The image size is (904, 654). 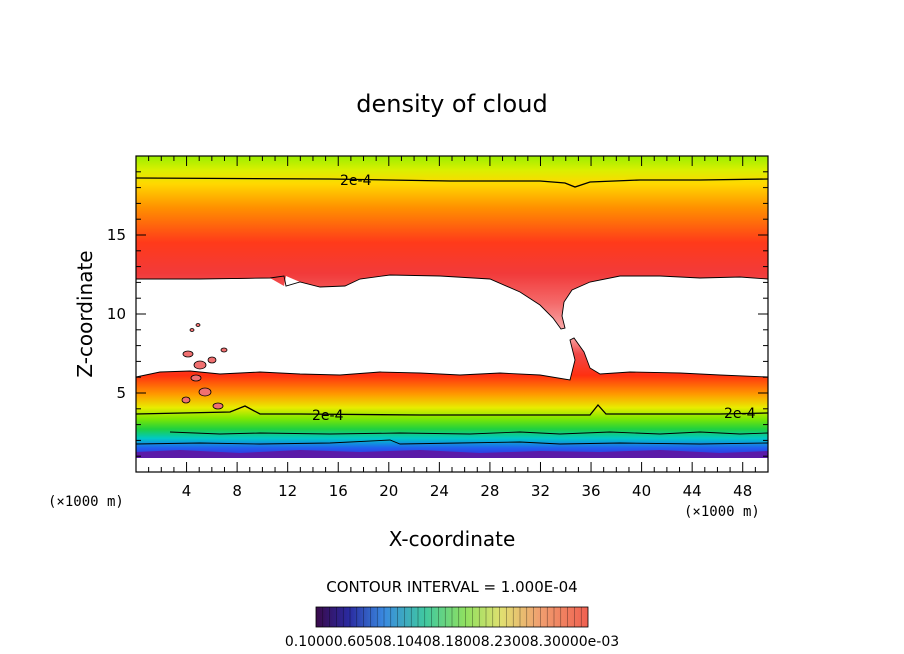 What do you see at coordinates (540, 491) in the screenshot?
I see `x-tick-label: 32` at bounding box center [540, 491].